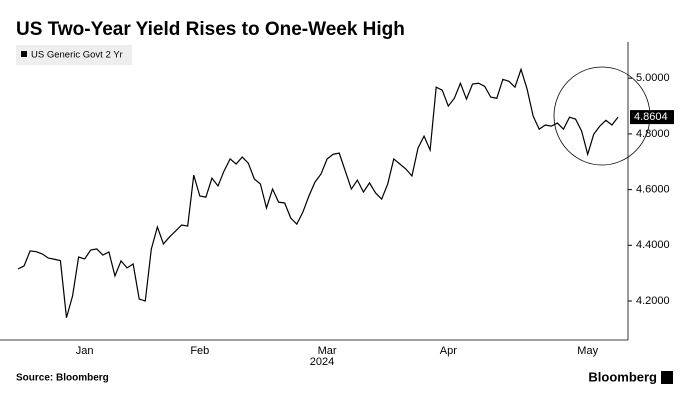 Image resolution: width=700 pixels, height=404 pixels. Describe the element at coordinates (587, 351) in the screenshot. I see `x-tick-label: May` at that location.